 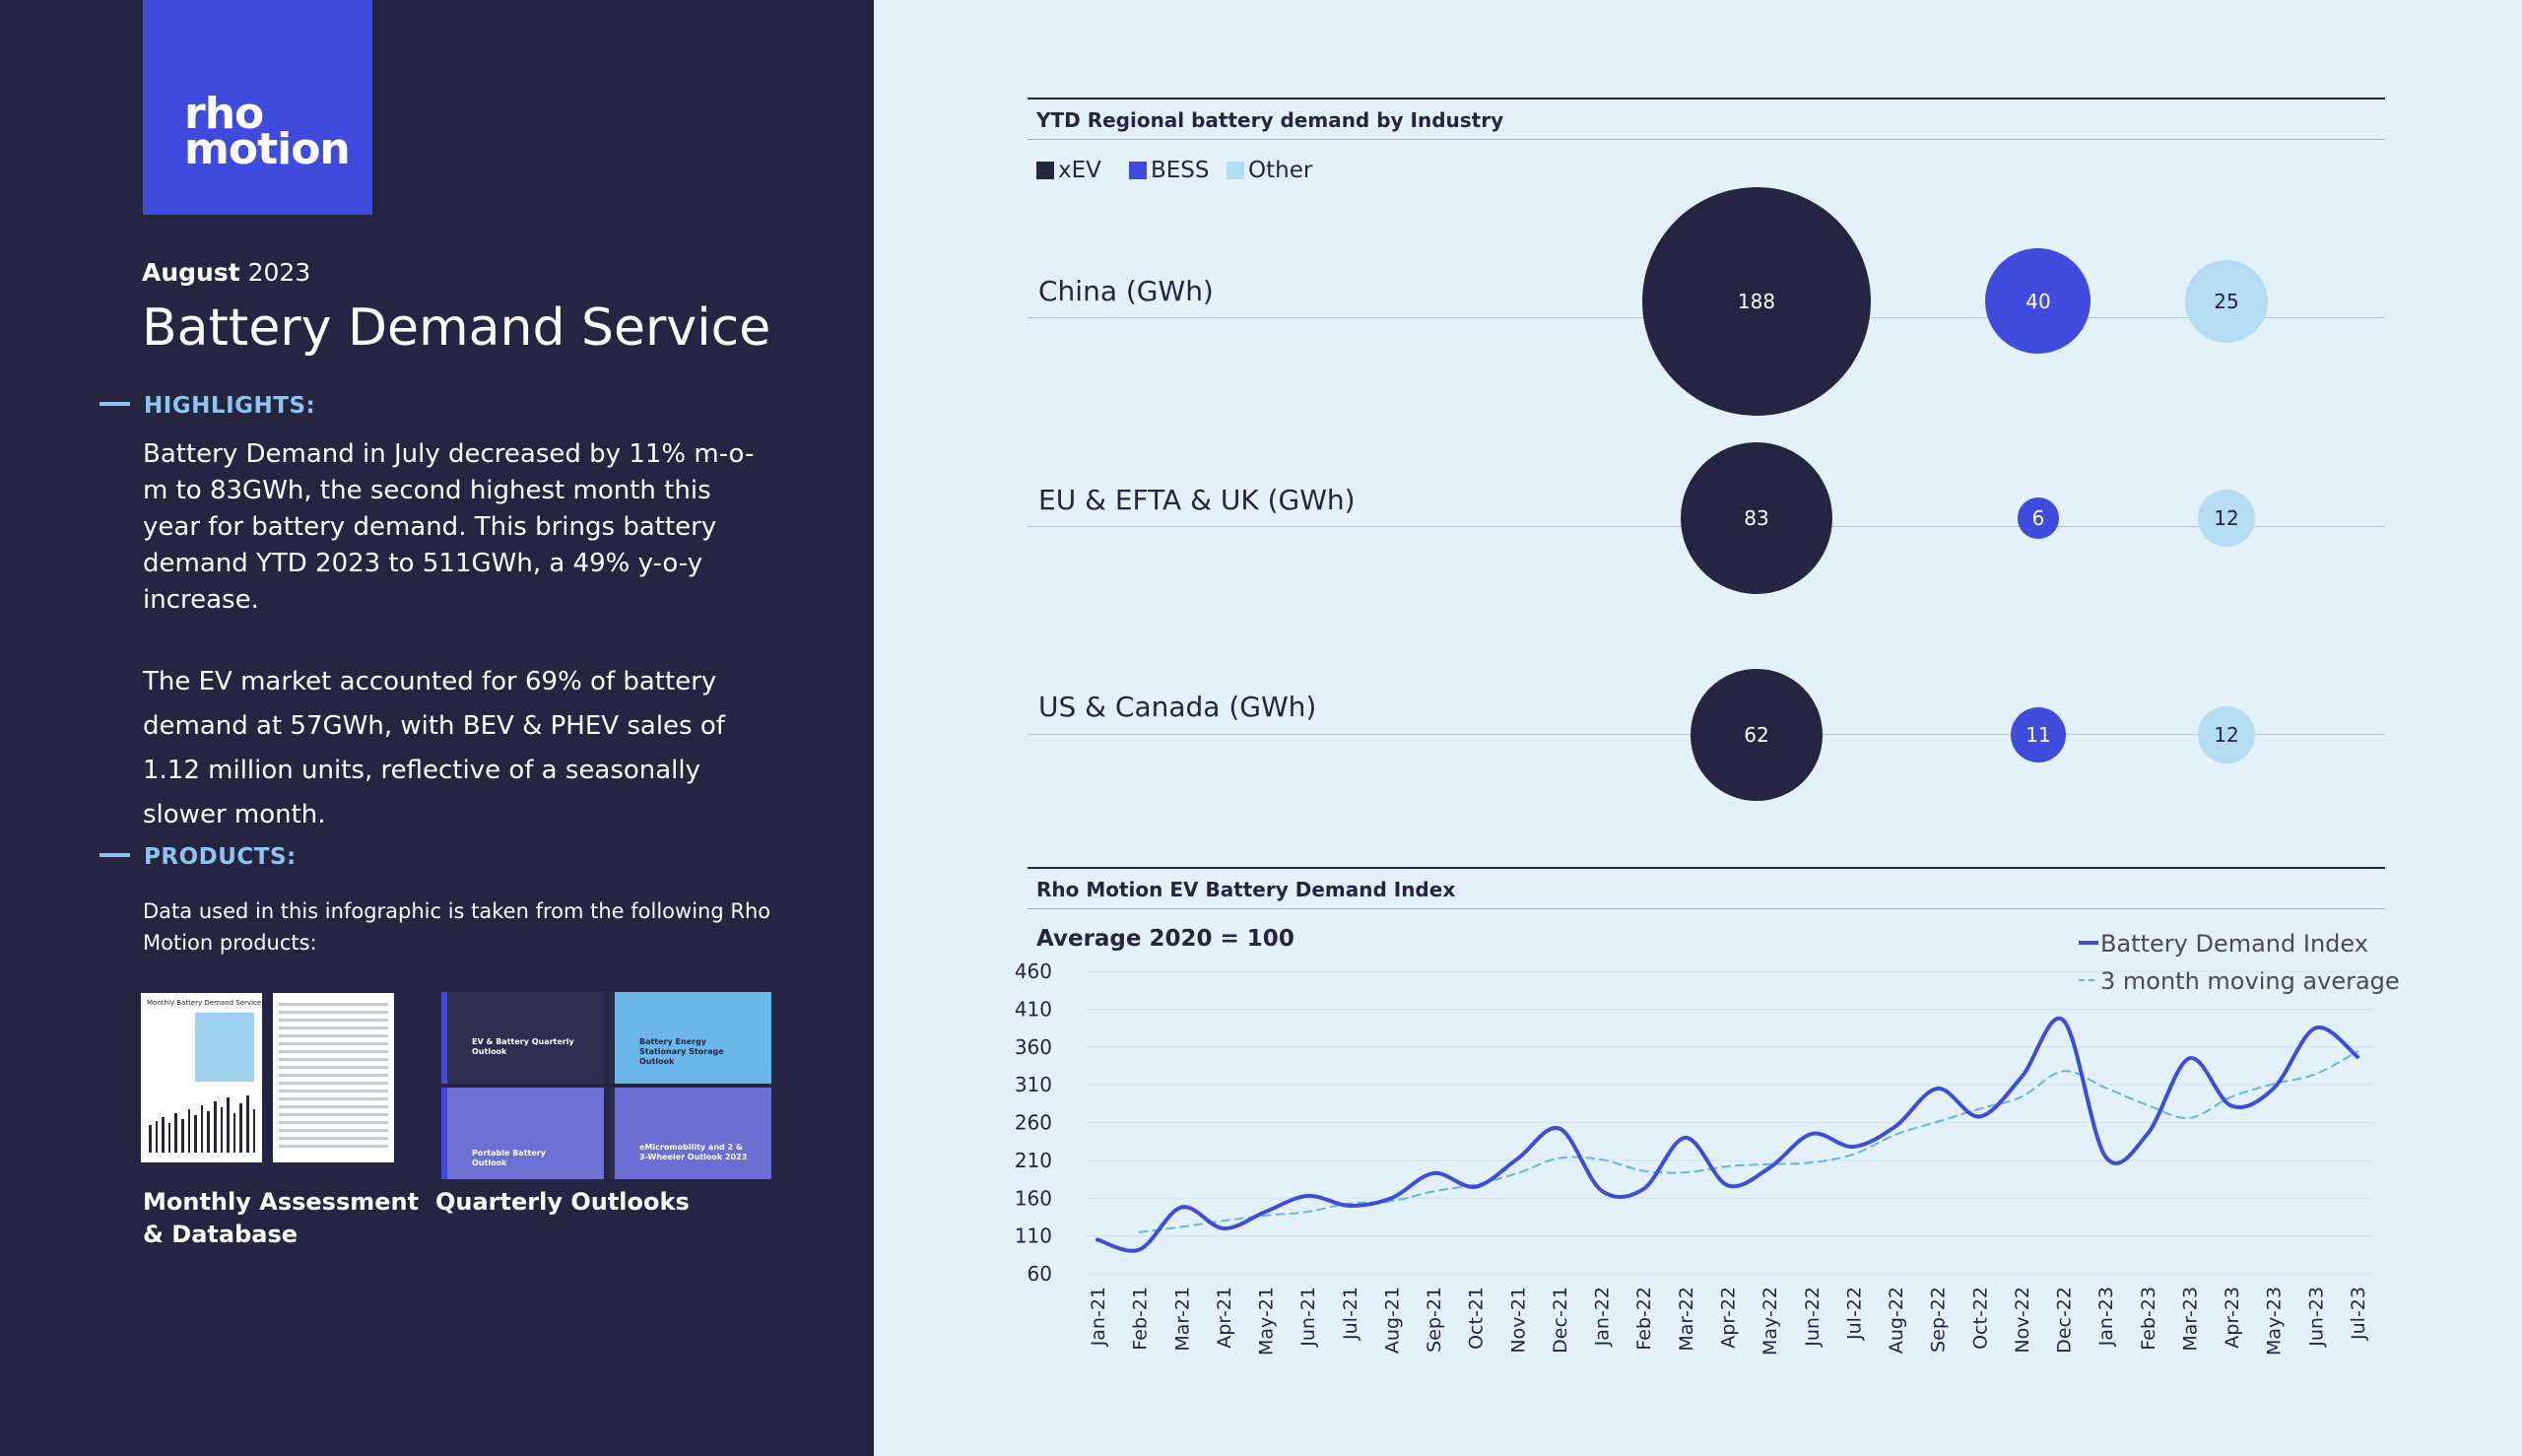 I want to click on y-tick-label: 210, so click(x=1033, y=1160).